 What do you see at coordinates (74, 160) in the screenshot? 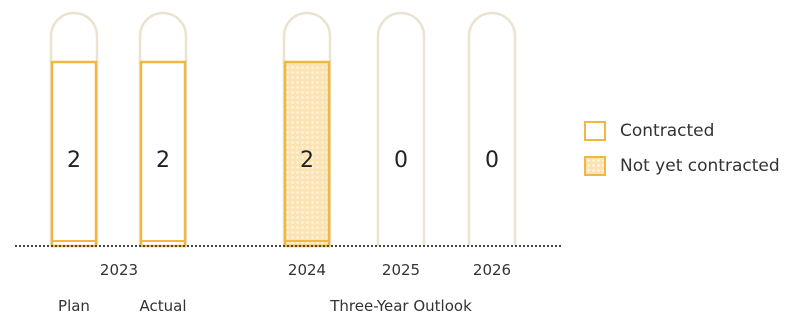
I see `value-label-2023-plan: 2` at bounding box center [74, 160].